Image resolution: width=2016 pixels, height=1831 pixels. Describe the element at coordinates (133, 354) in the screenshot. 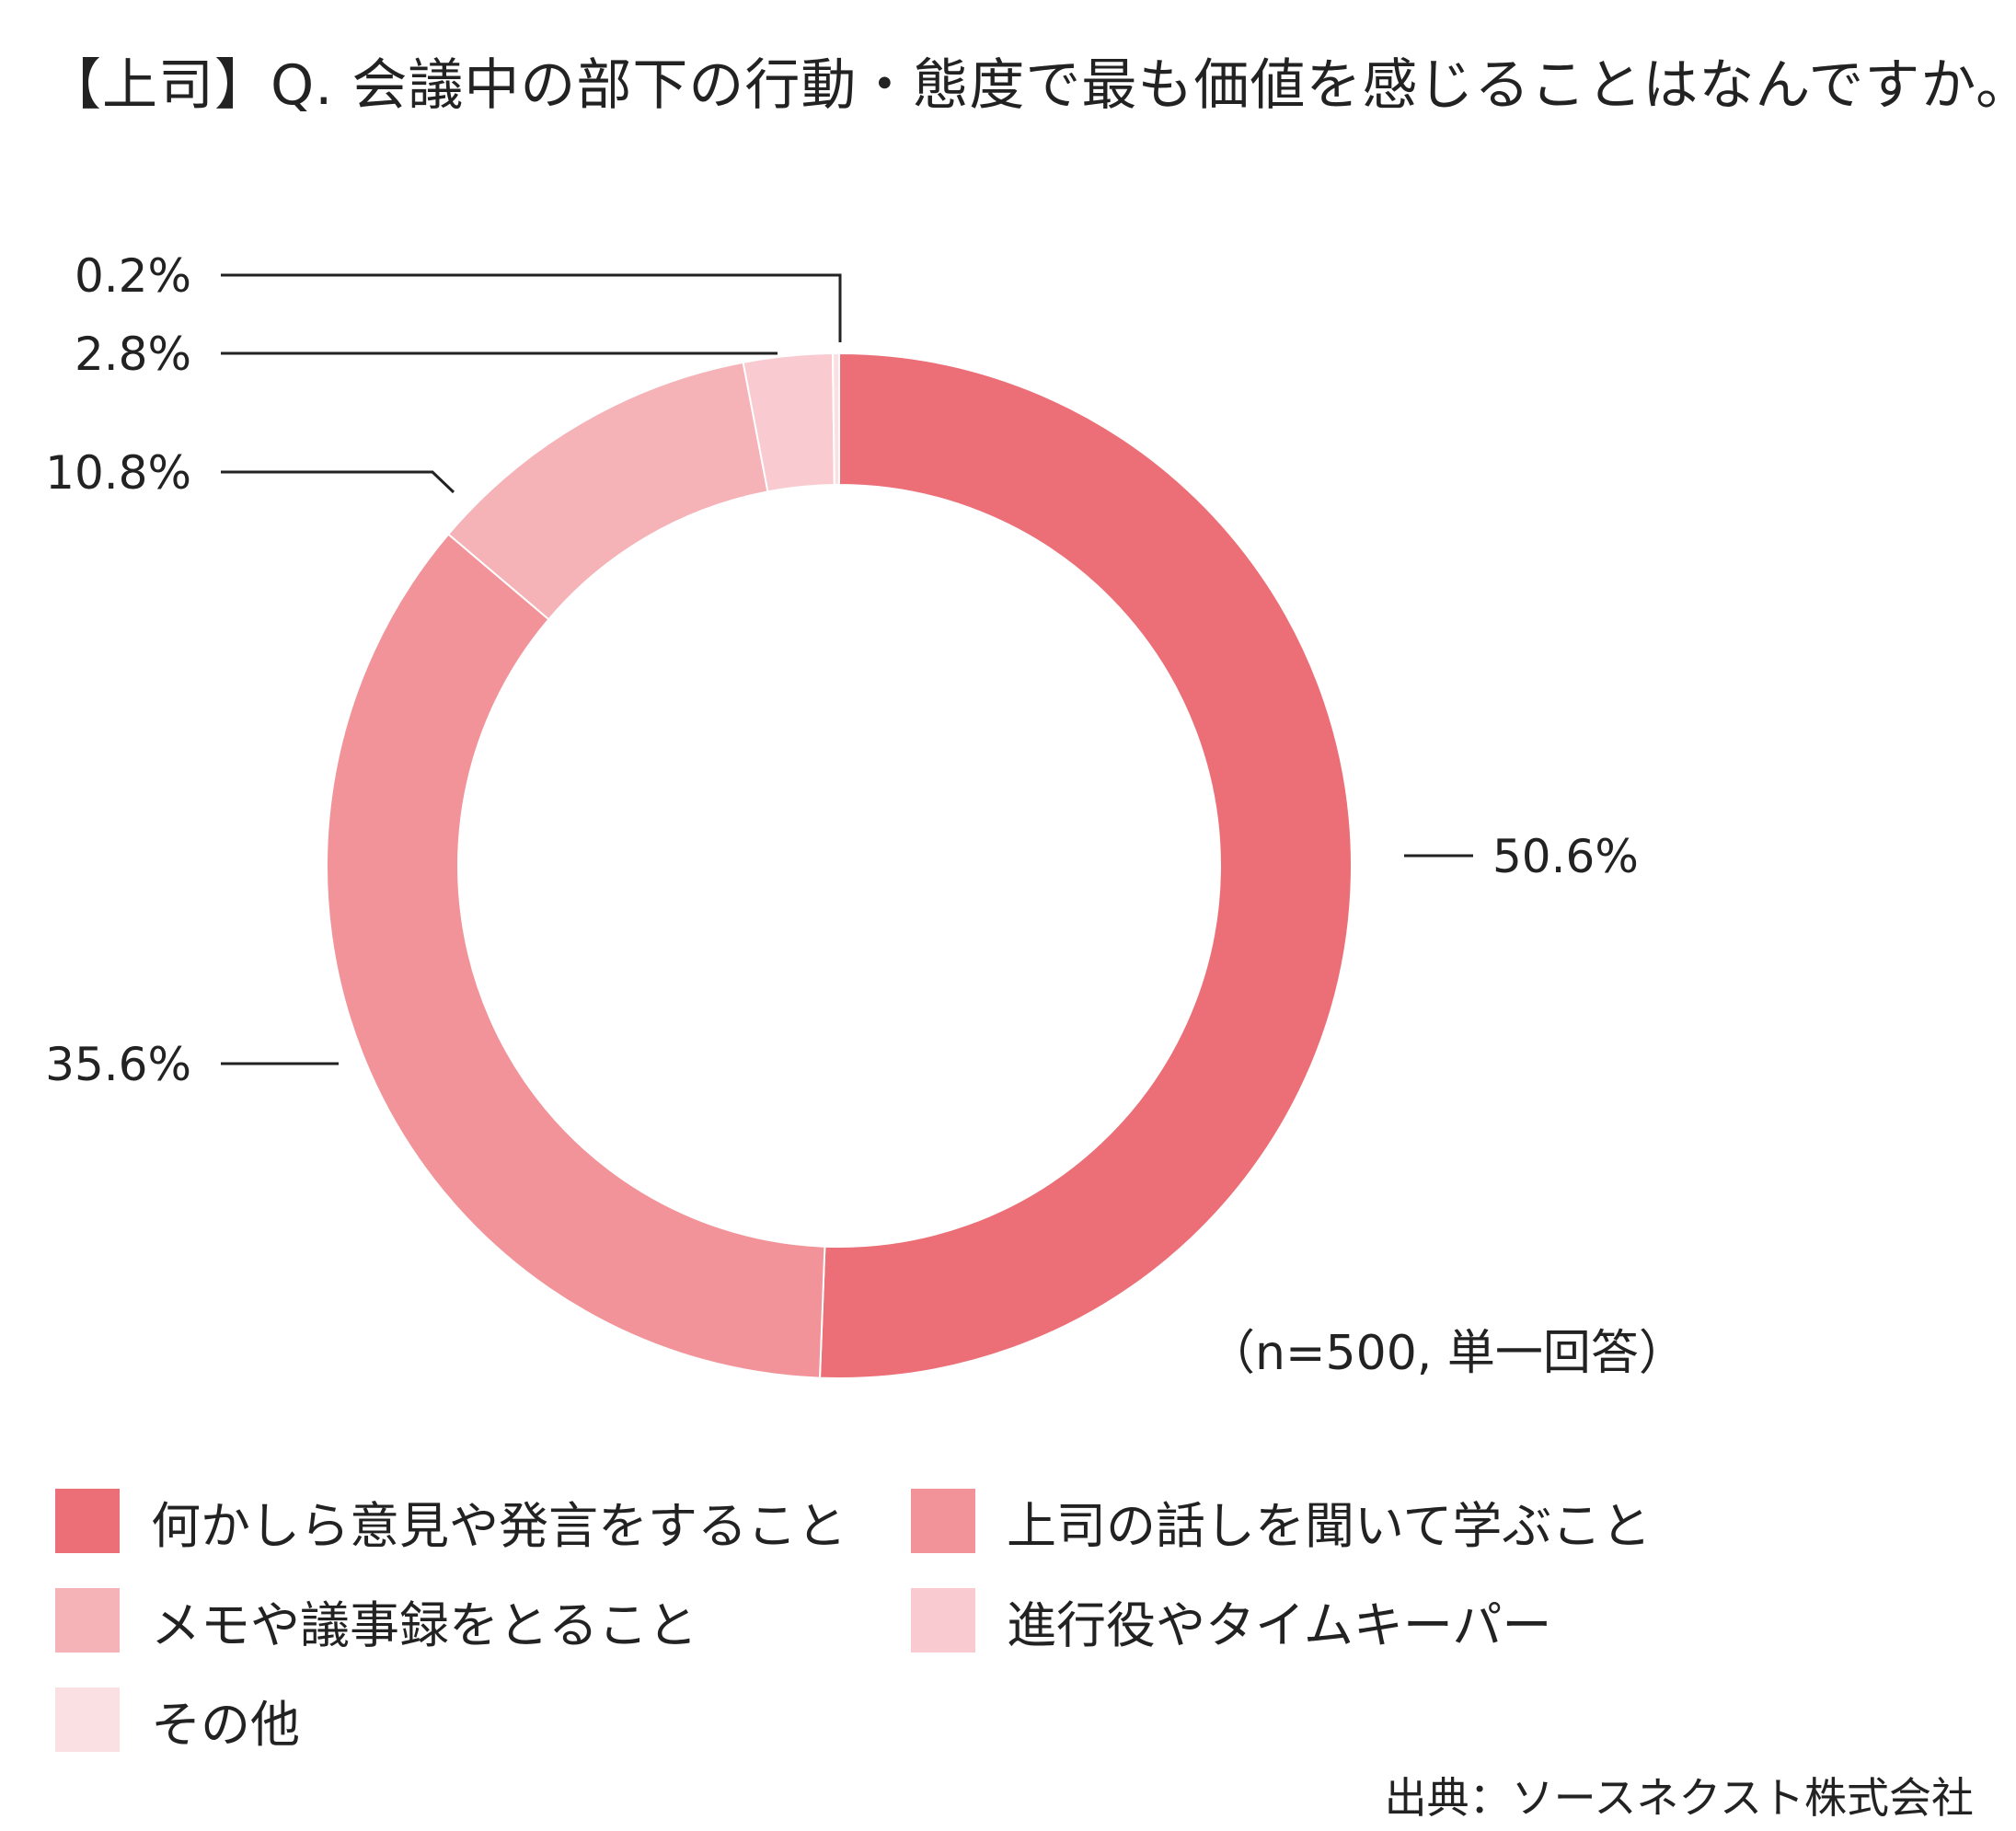

I see `value-label-4: 2.8%` at that location.